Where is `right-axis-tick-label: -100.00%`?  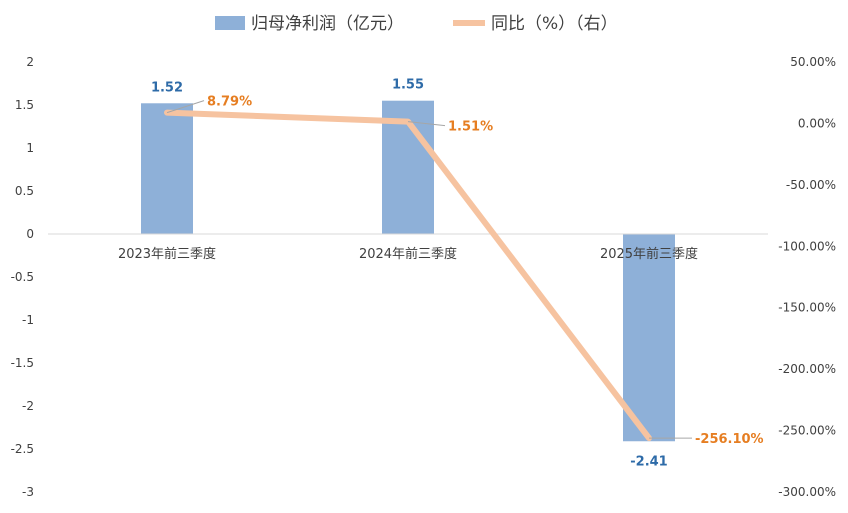
right-axis-tick-label: -100.00% is located at coordinates (807, 246).